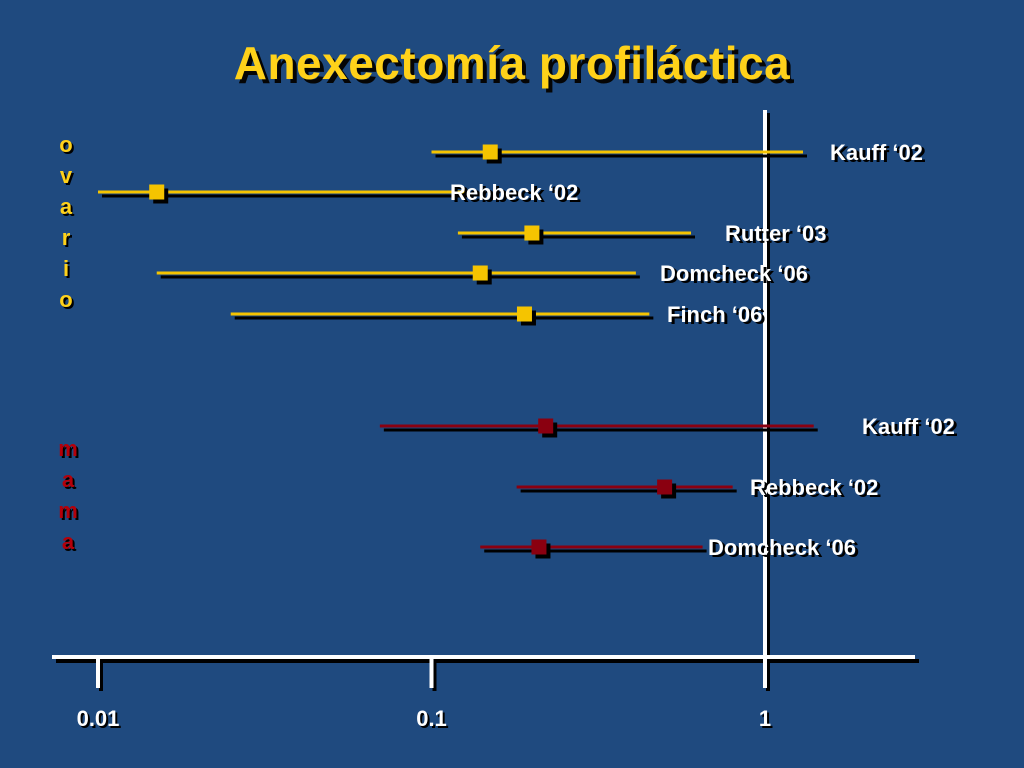 The image size is (1024, 768). What do you see at coordinates (66, 237) in the screenshot?
I see `group-label-letter: r` at bounding box center [66, 237].